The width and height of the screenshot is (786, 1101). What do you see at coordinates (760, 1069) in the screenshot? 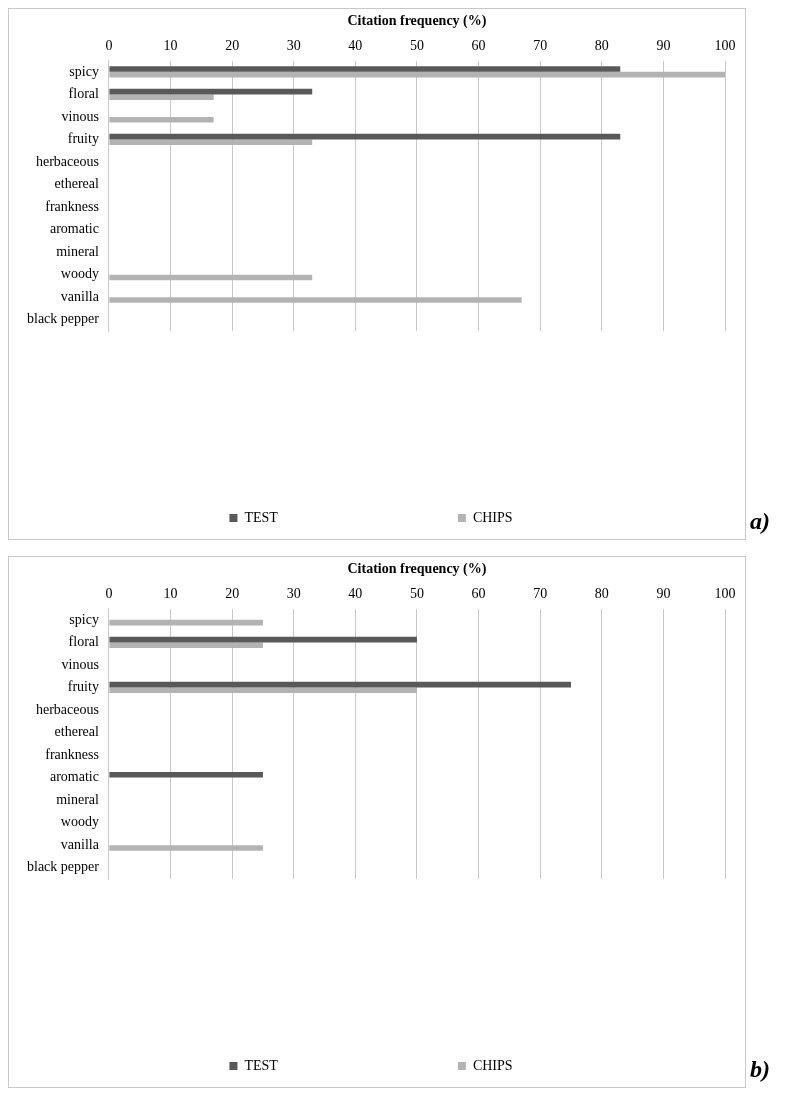
I see `text: b)` at bounding box center [760, 1069].